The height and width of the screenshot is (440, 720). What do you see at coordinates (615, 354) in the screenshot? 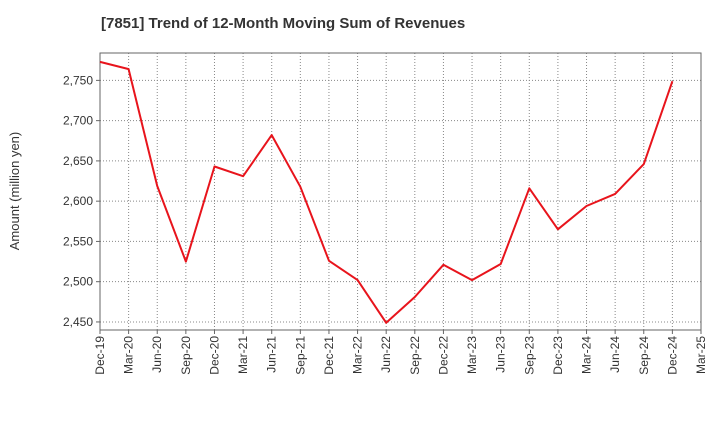
I see `x-tick-label: Jun-24` at bounding box center [615, 354].